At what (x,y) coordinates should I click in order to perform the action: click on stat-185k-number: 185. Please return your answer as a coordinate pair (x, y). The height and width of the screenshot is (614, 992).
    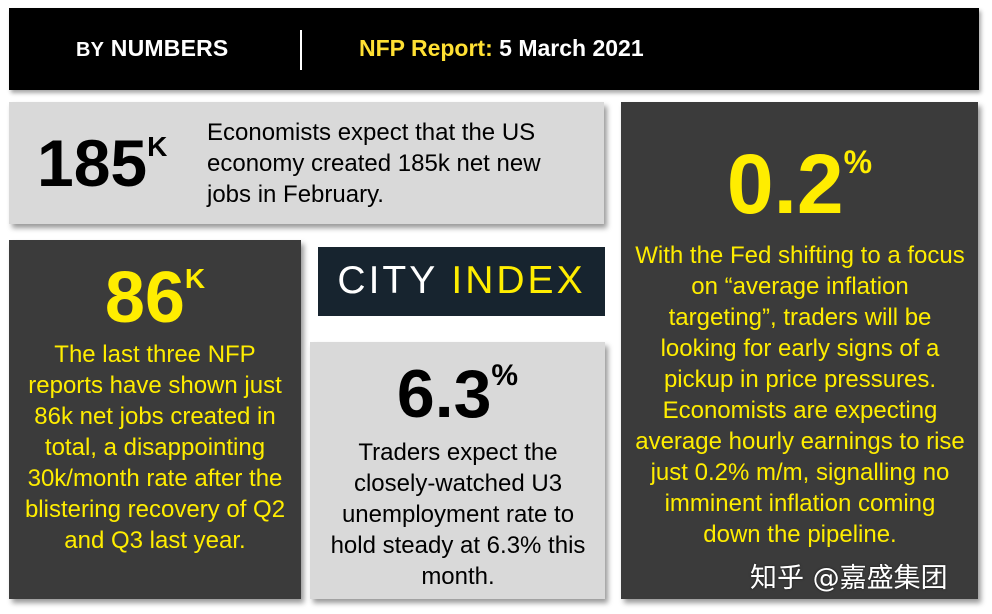
    Looking at the image, I should click on (92, 163).